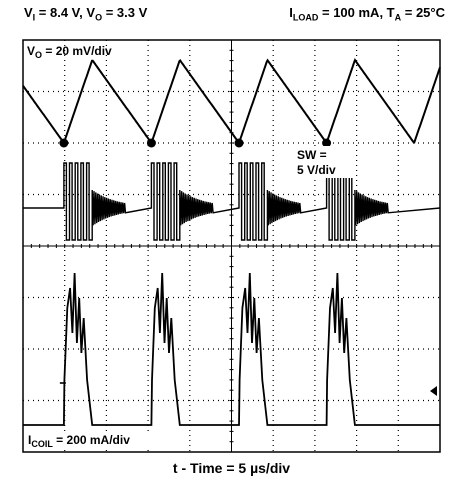 This screenshot has height=490, width=463. Describe the element at coordinates (433, 391) in the screenshot. I see `channel-marker-icon` at that location.